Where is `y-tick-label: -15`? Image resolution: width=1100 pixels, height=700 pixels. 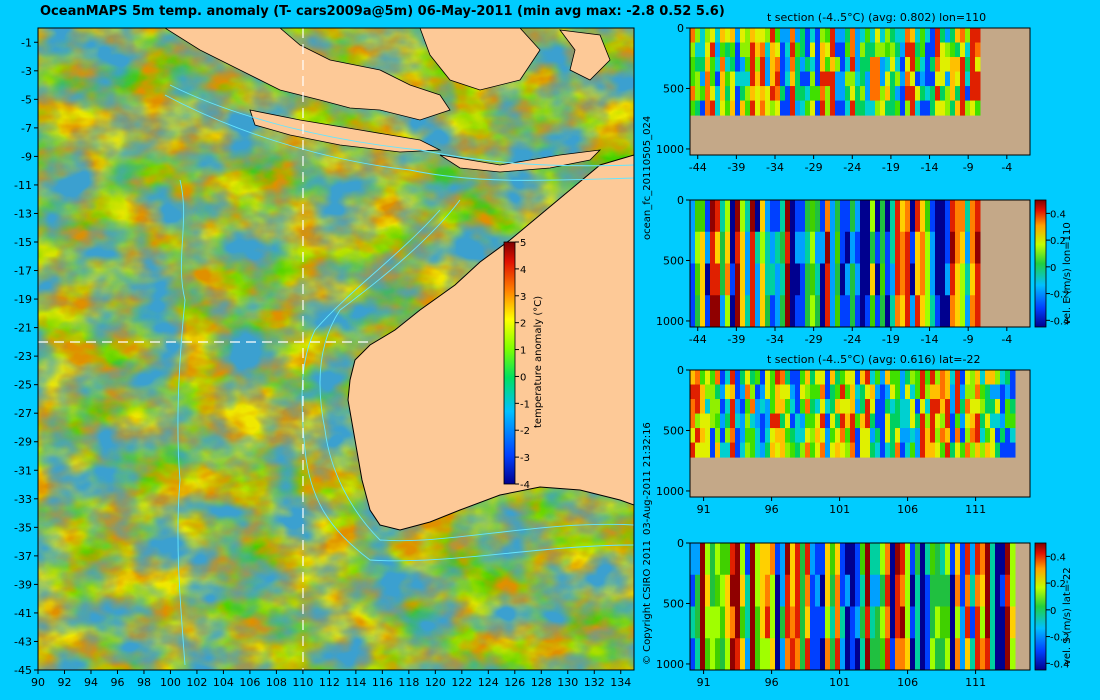
y-tick-label: -15 is located at coordinates (23, 242).